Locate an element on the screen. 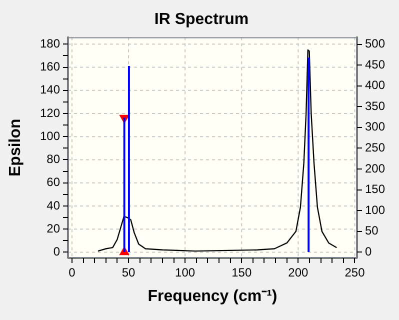 Image resolution: width=399 pixels, height=320 pixels. y2-tick-label: 400 is located at coordinates (375, 85).